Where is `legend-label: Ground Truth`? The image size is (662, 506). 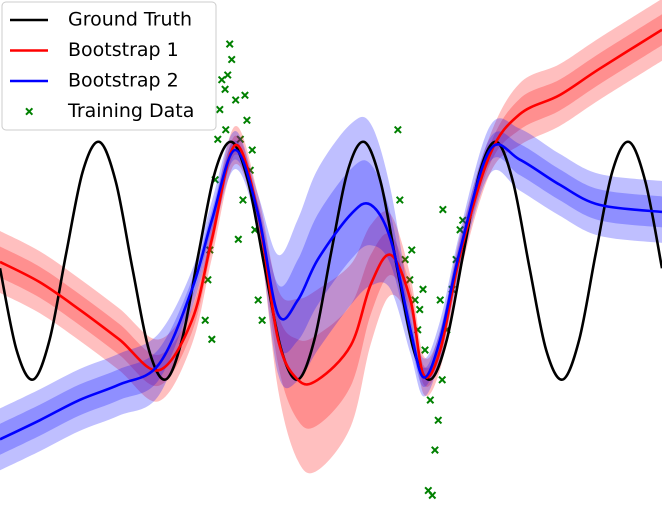
legend-label: Ground Truth is located at coordinates (130, 20).